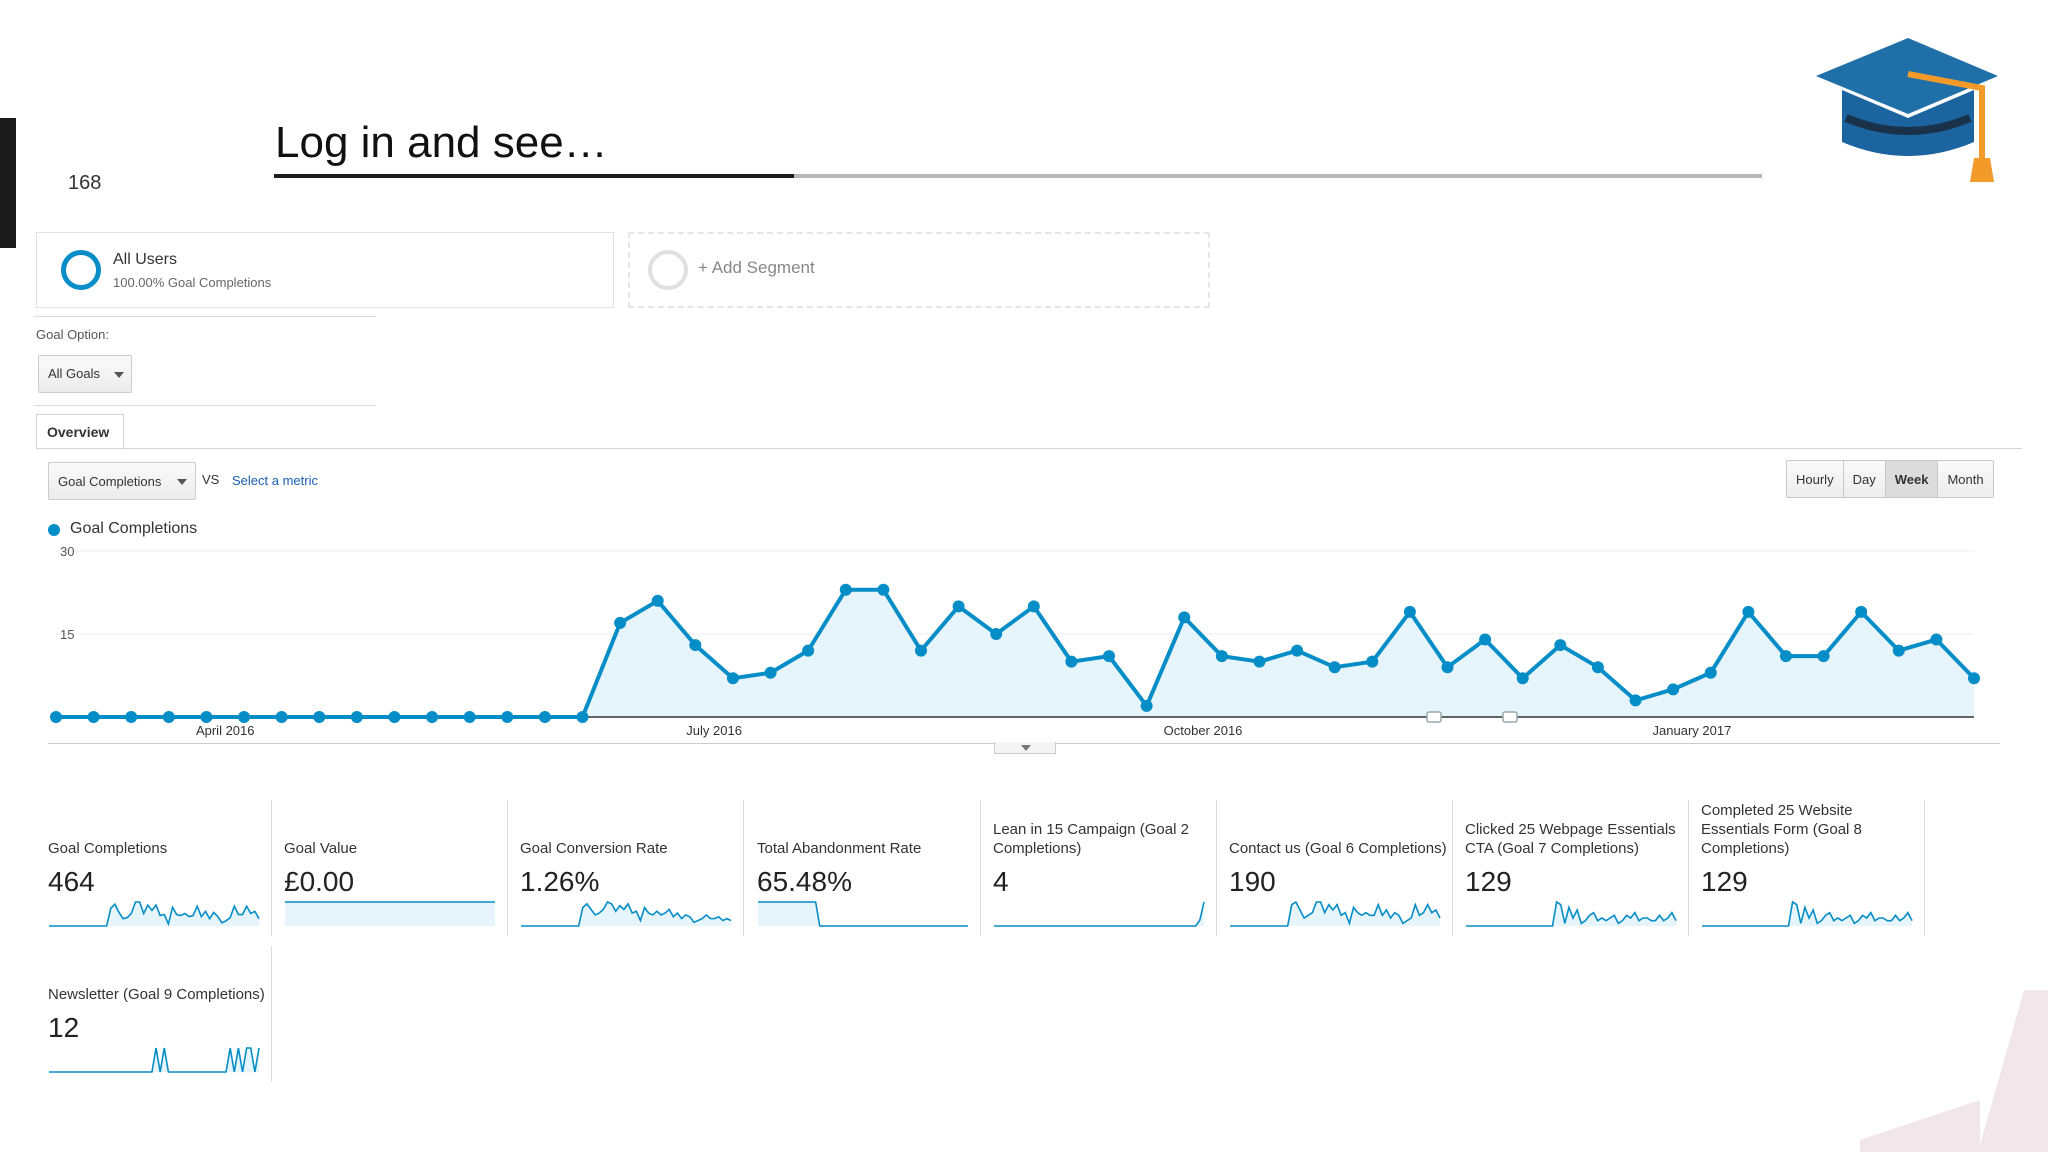 Image resolution: width=2048 pixels, height=1152 pixels. I want to click on title-underline, so click(1018, 176).